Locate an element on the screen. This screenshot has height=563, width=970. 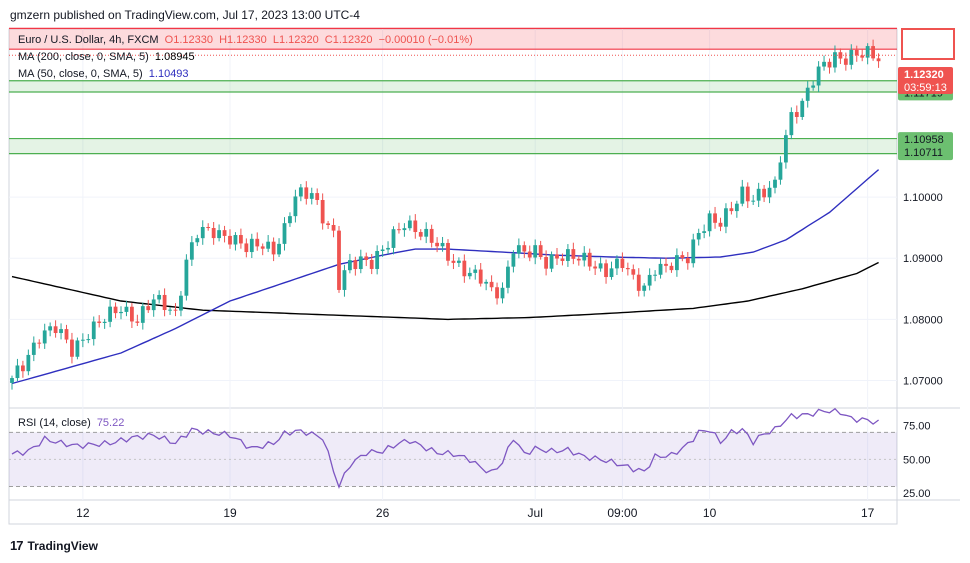
price-tick-label: 1.10000 is located at coordinates (923, 198).